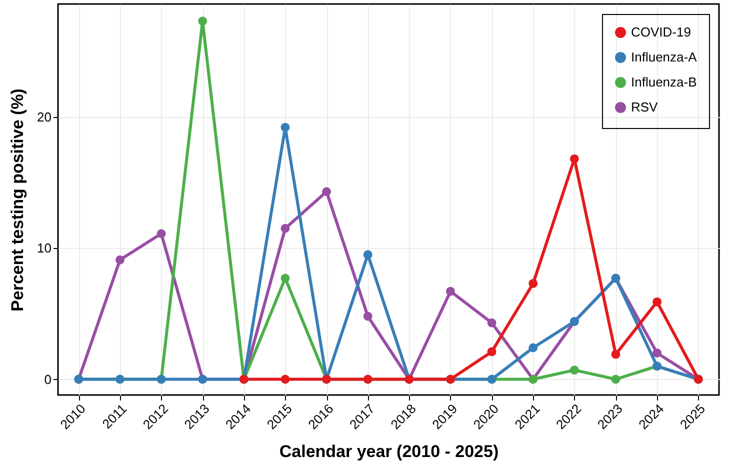 This screenshot has width=741, height=468. What do you see at coordinates (44, 116) in the screenshot?
I see `y-tick-label: 20` at bounding box center [44, 116].